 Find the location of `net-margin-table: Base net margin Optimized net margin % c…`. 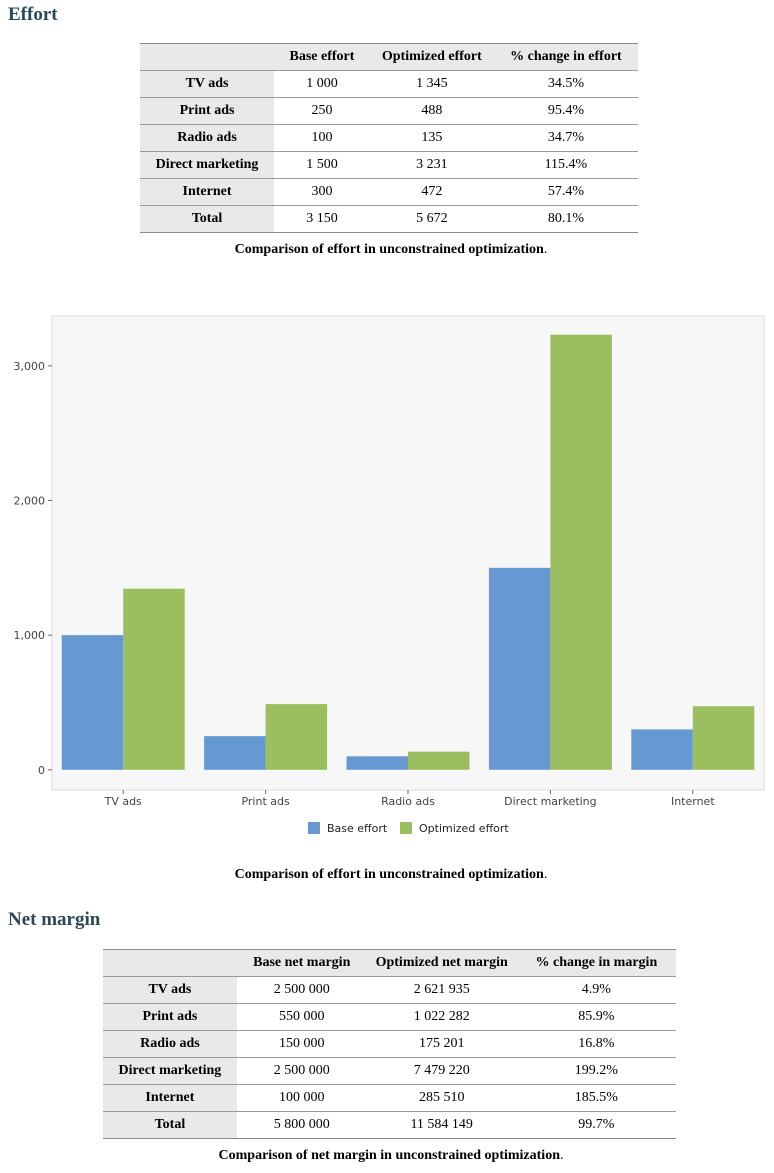

net-margin-table: Base net margin Optimized net margin % c… is located at coordinates (389, 1044).